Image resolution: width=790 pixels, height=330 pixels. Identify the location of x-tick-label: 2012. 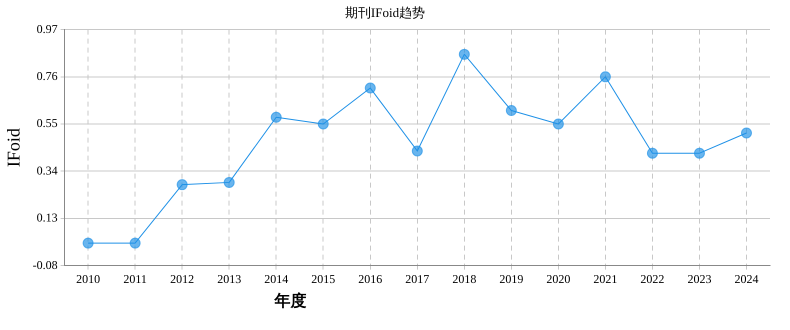
(182, 279).